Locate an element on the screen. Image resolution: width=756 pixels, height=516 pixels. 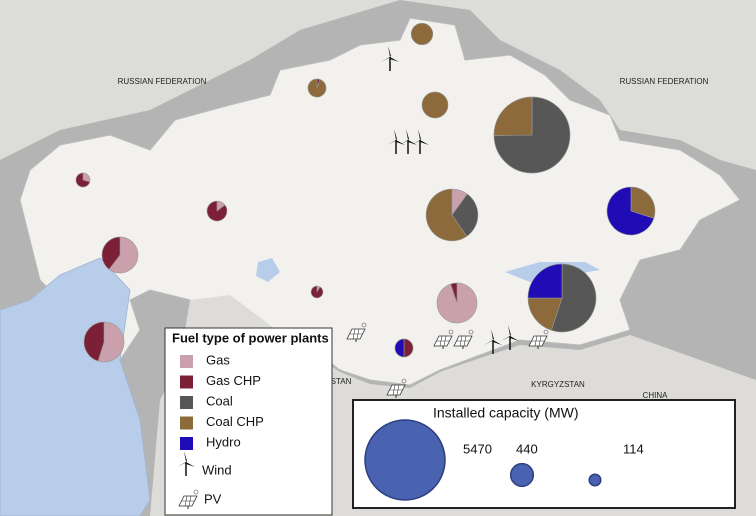
legend-title: Fuel type of power plants is located at coordinates (250, 337).